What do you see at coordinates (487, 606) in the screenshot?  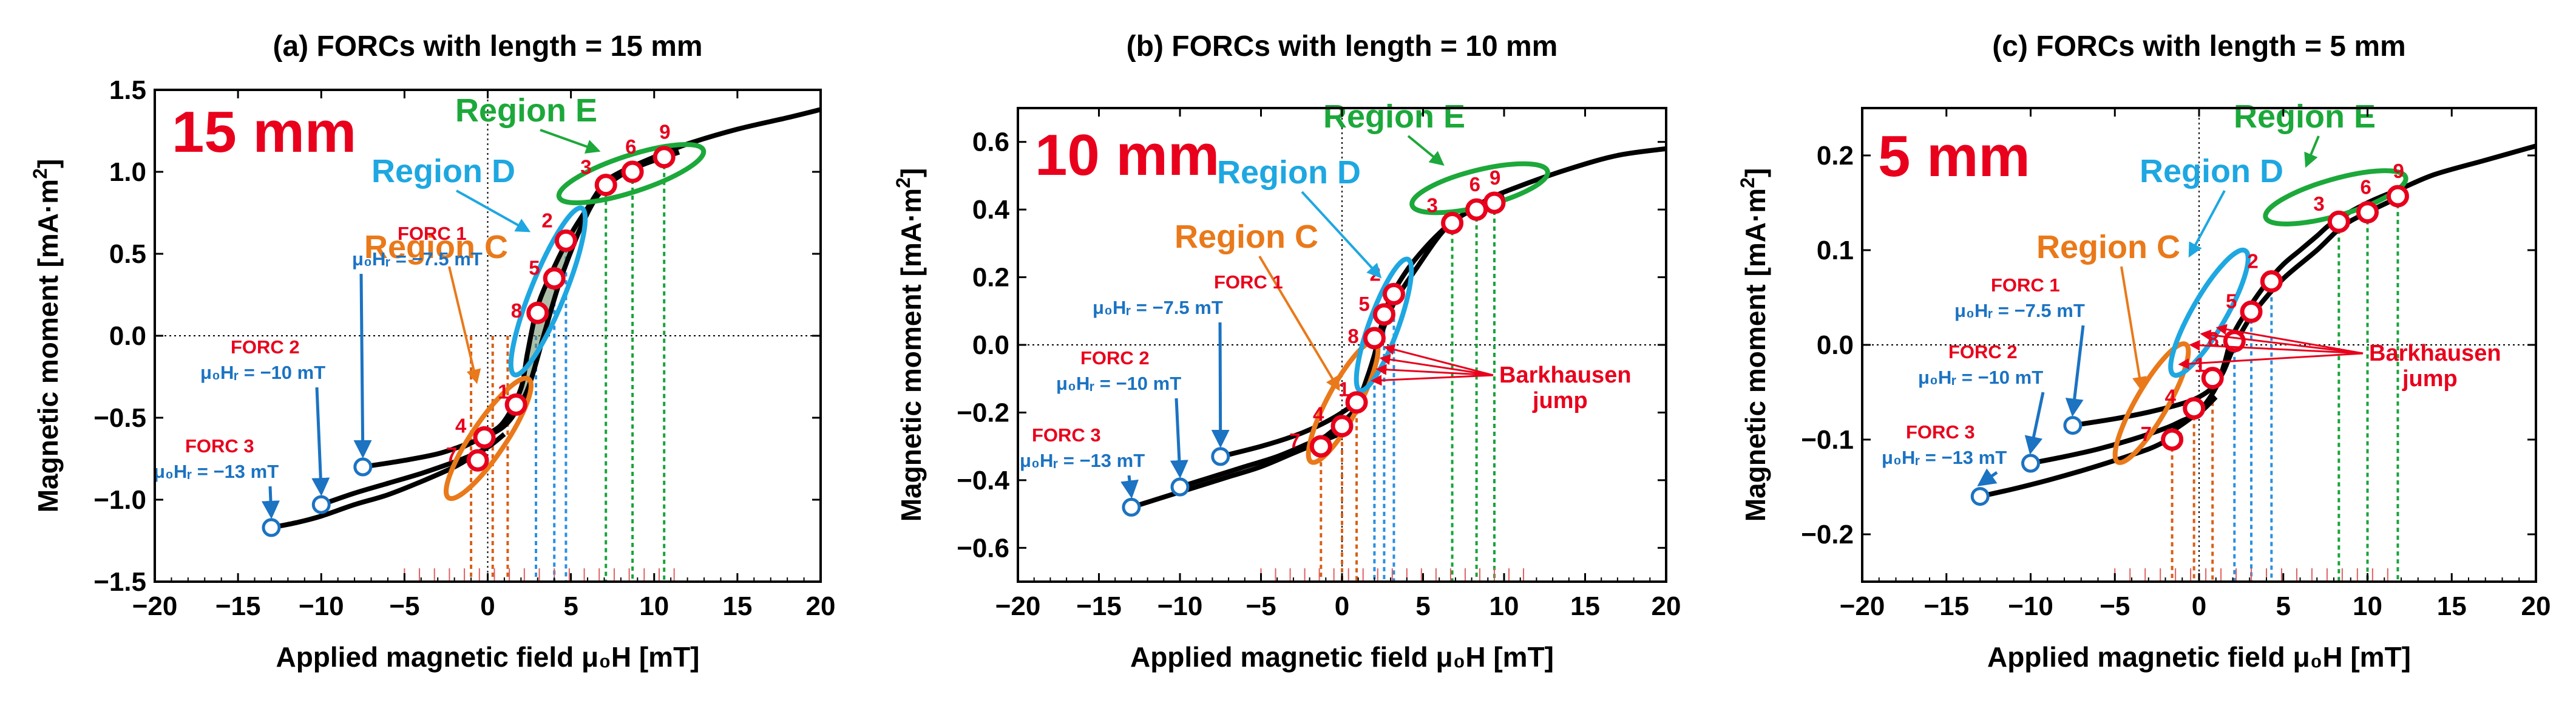 I see `x-tick-label: 0` at bounding box center [487, 606].